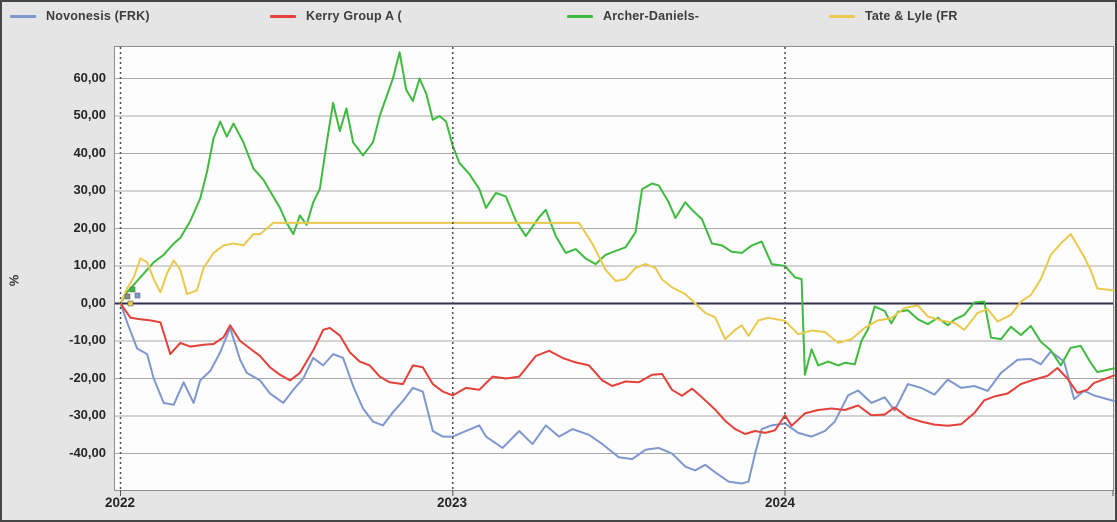 The height and width of the screenshot is (522, 1117). I want to click on legend-swatch-archer-daniels, so click(580, 16).